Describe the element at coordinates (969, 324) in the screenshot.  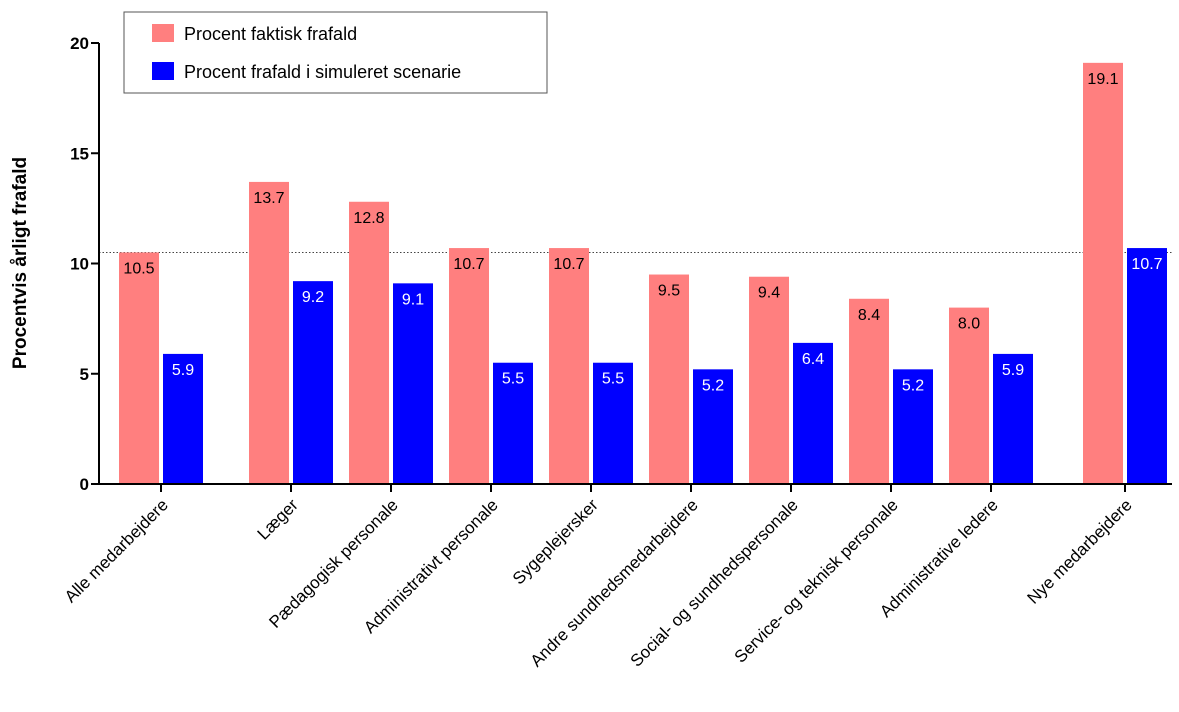
I see `data-label-actual-8: 8.0` at that location.